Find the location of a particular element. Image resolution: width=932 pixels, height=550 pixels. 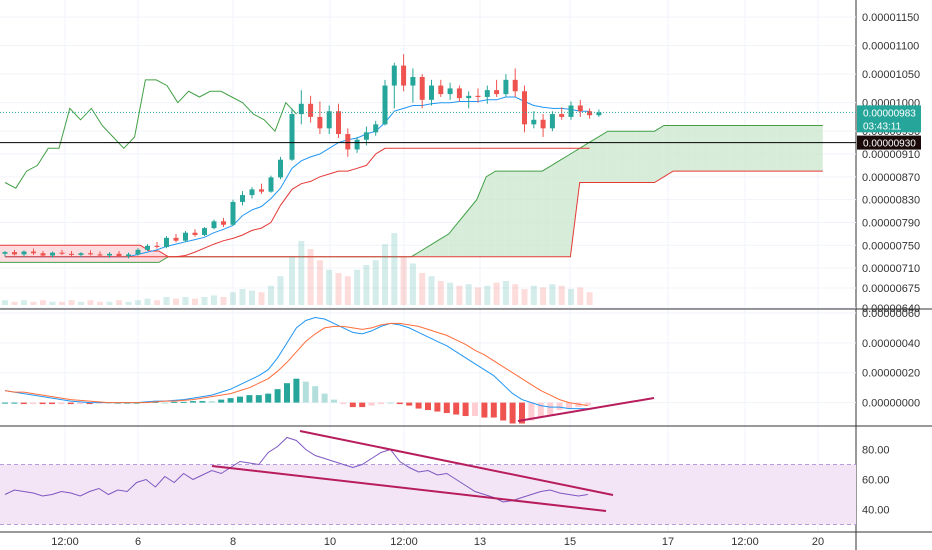

price-tick-label: 0.00000790 is located at coordinates (891, 223).